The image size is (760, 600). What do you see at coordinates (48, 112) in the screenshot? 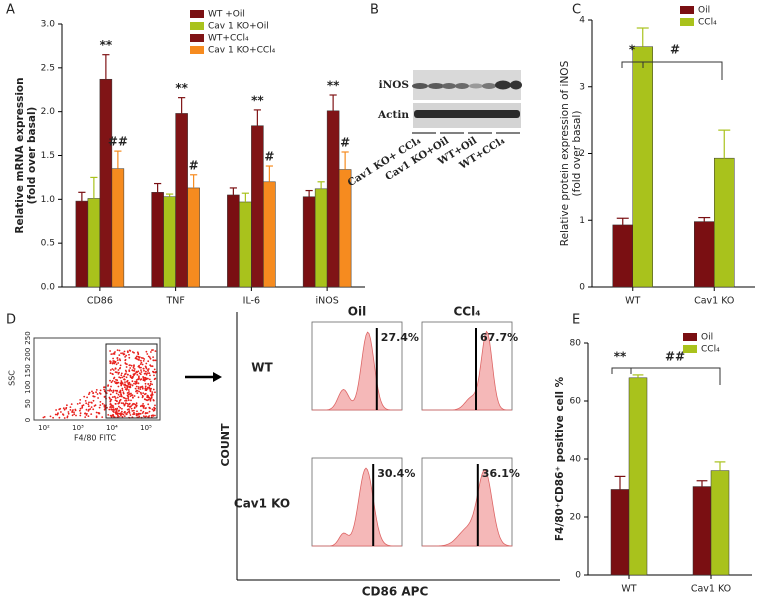
I see `y-tick-label: 2.0` at bounding box center [48, 112].